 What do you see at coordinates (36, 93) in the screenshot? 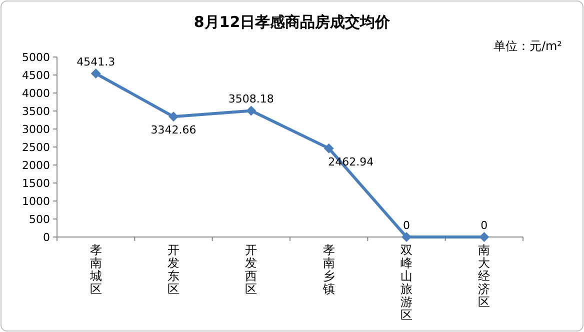
I see `y-tick-label: 4000` at bounding box center [36, 93].